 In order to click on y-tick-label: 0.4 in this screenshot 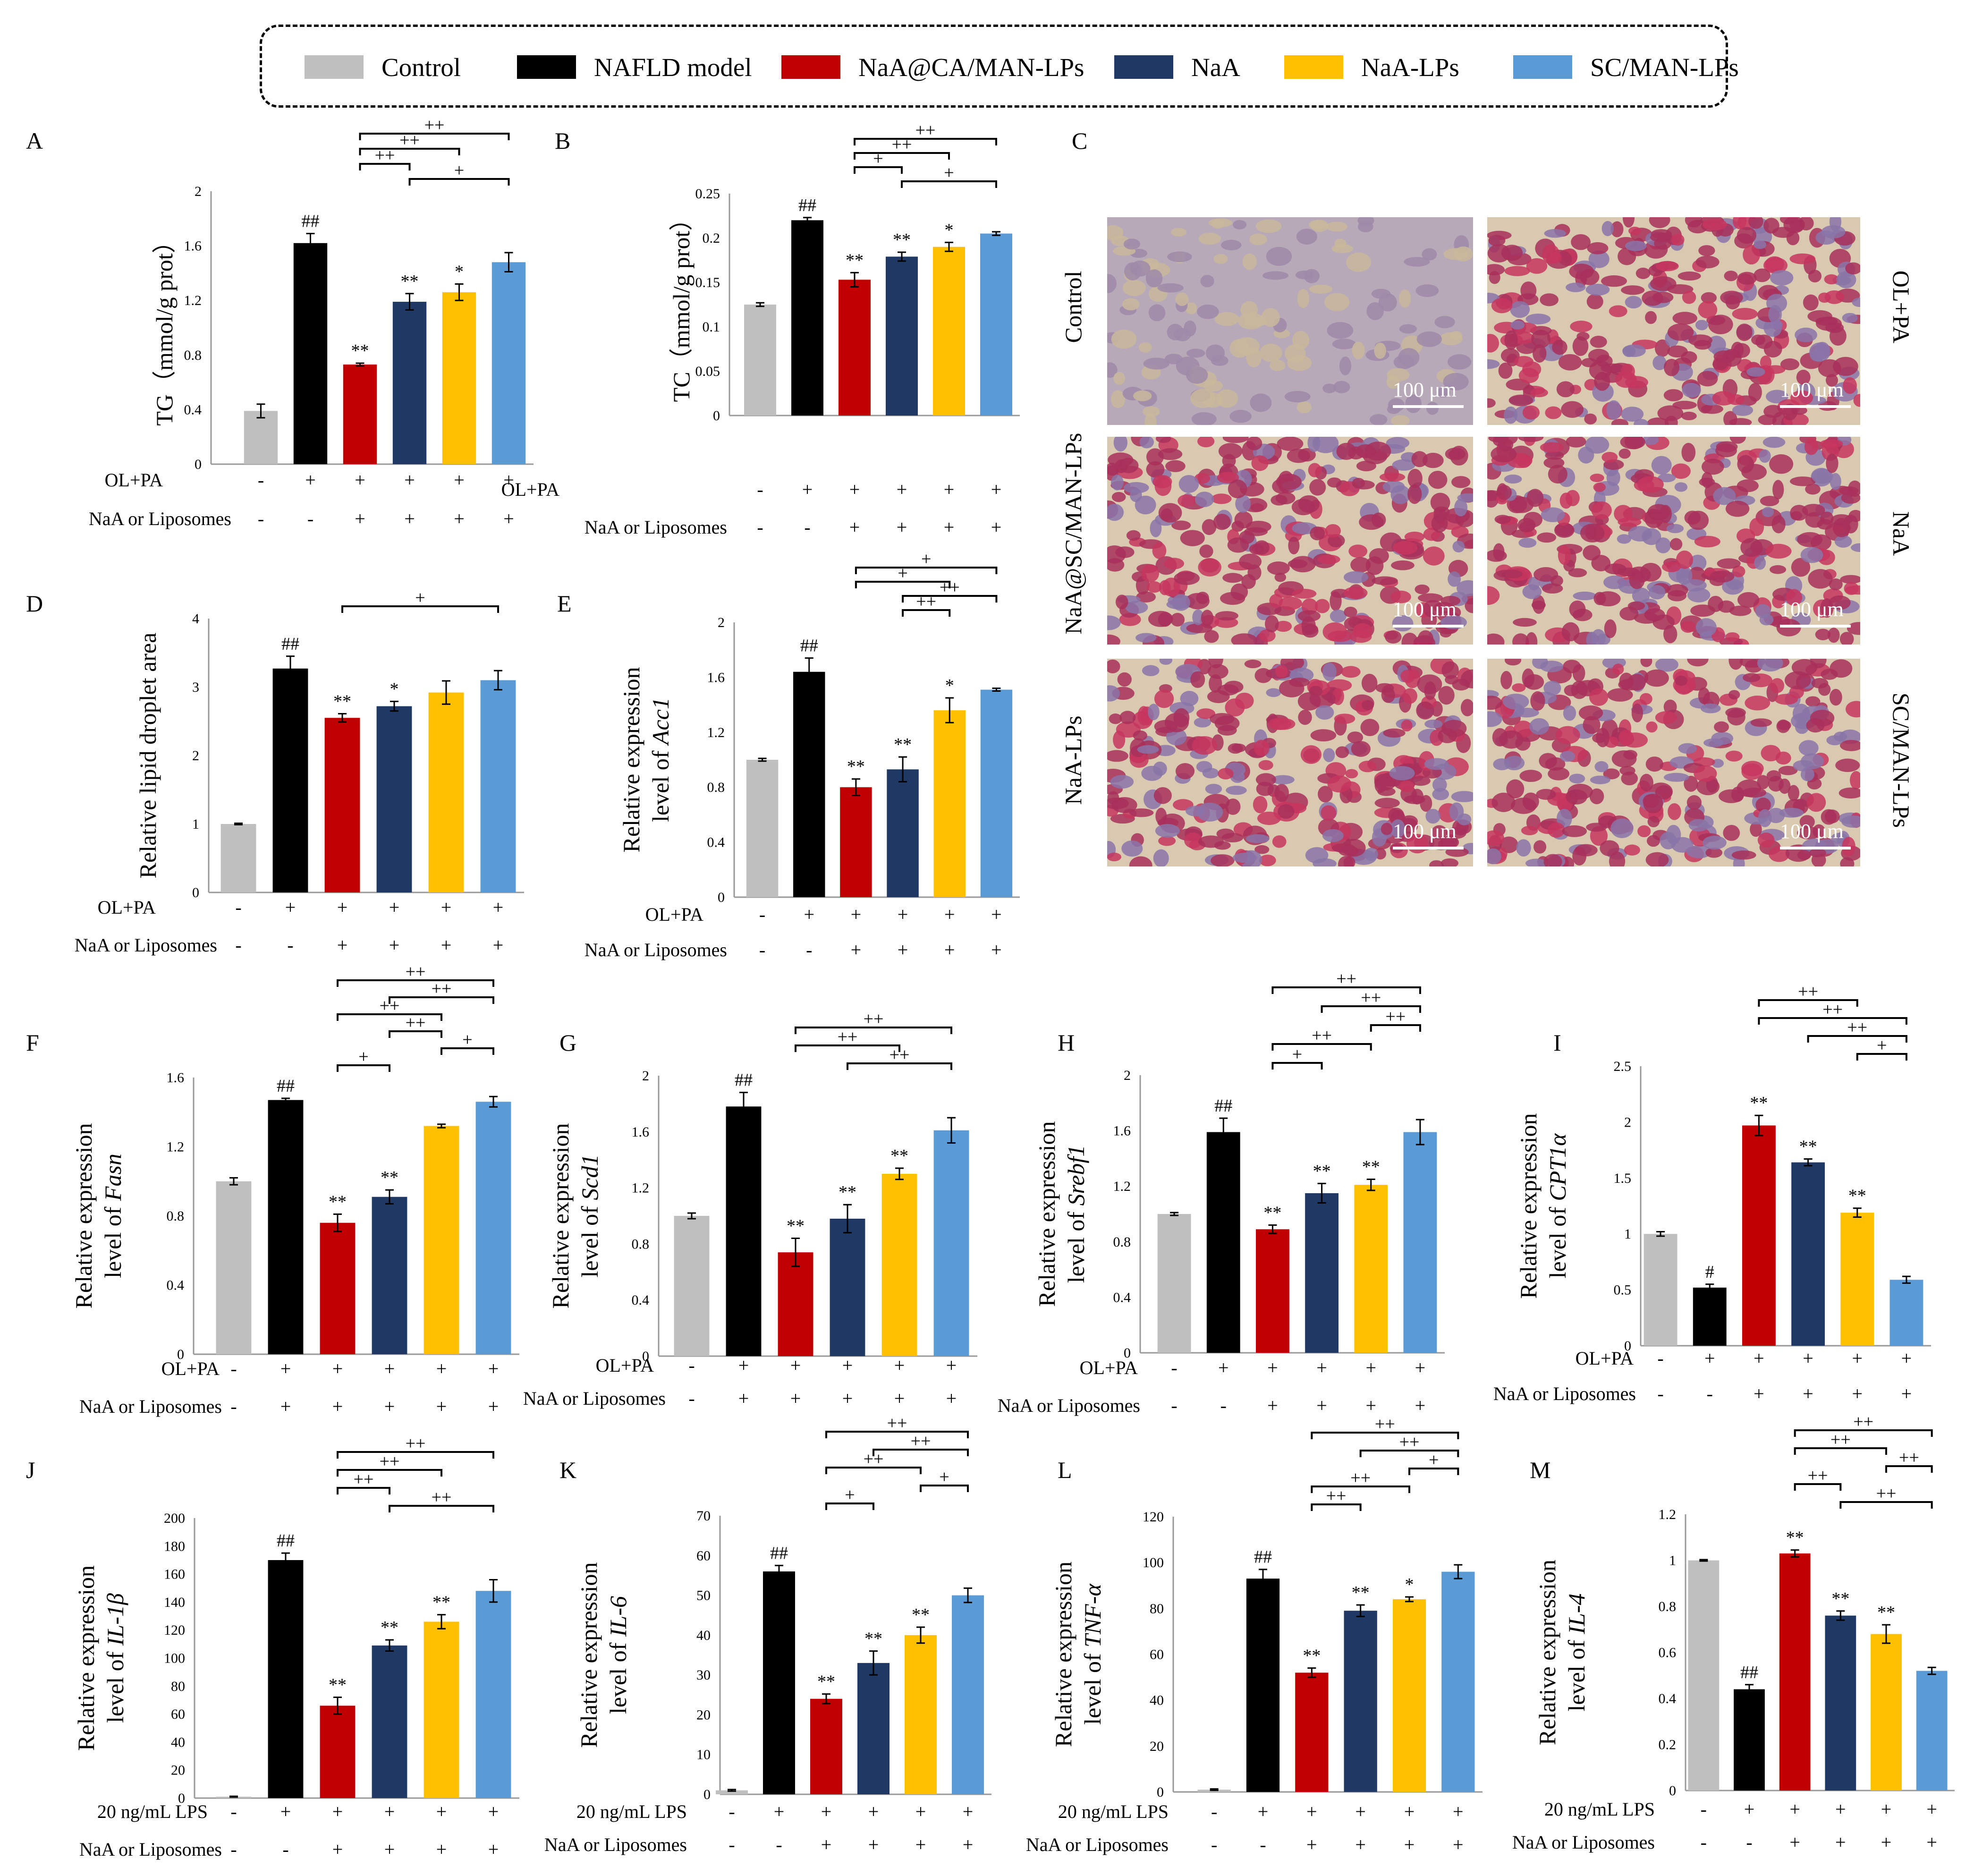, I will do `click(716, 842)`.